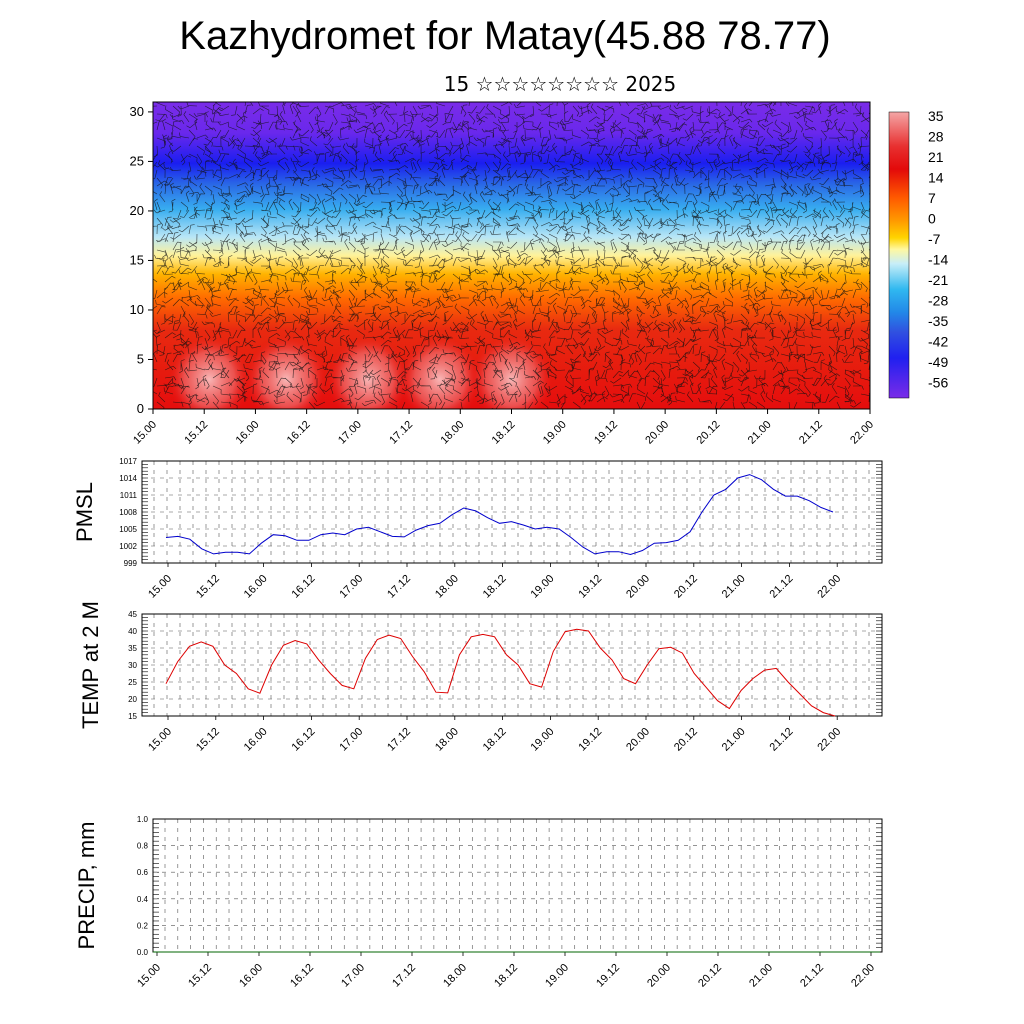 The width and height of the screenshot is (1024, 1024). What do you see at coordinates (936, 178) in the screenshot?
I see `colorbar-label: 14` at bounding box center [936, 178].